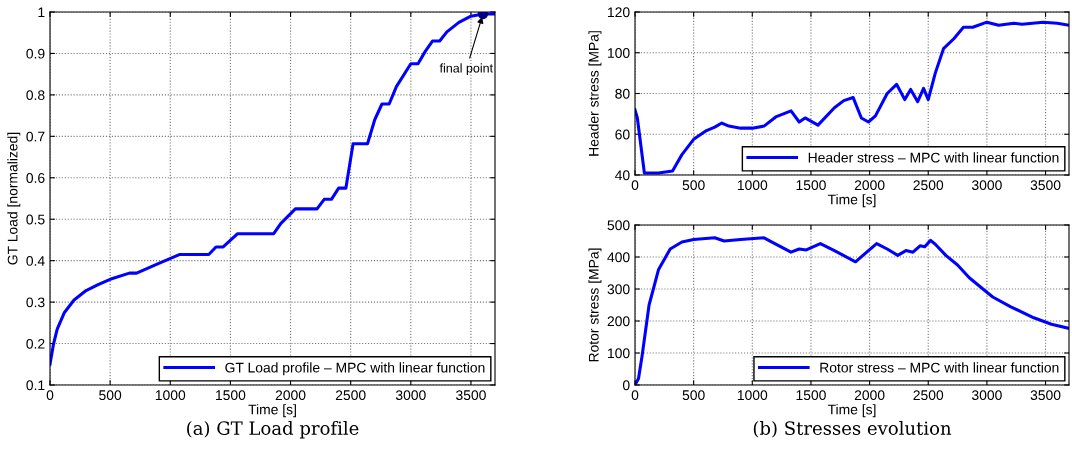 The image size is (1072, 459). Describe the element at coordinates (35, 261) in the screenshot. I see `y-tick-label: 0.4` at that location.